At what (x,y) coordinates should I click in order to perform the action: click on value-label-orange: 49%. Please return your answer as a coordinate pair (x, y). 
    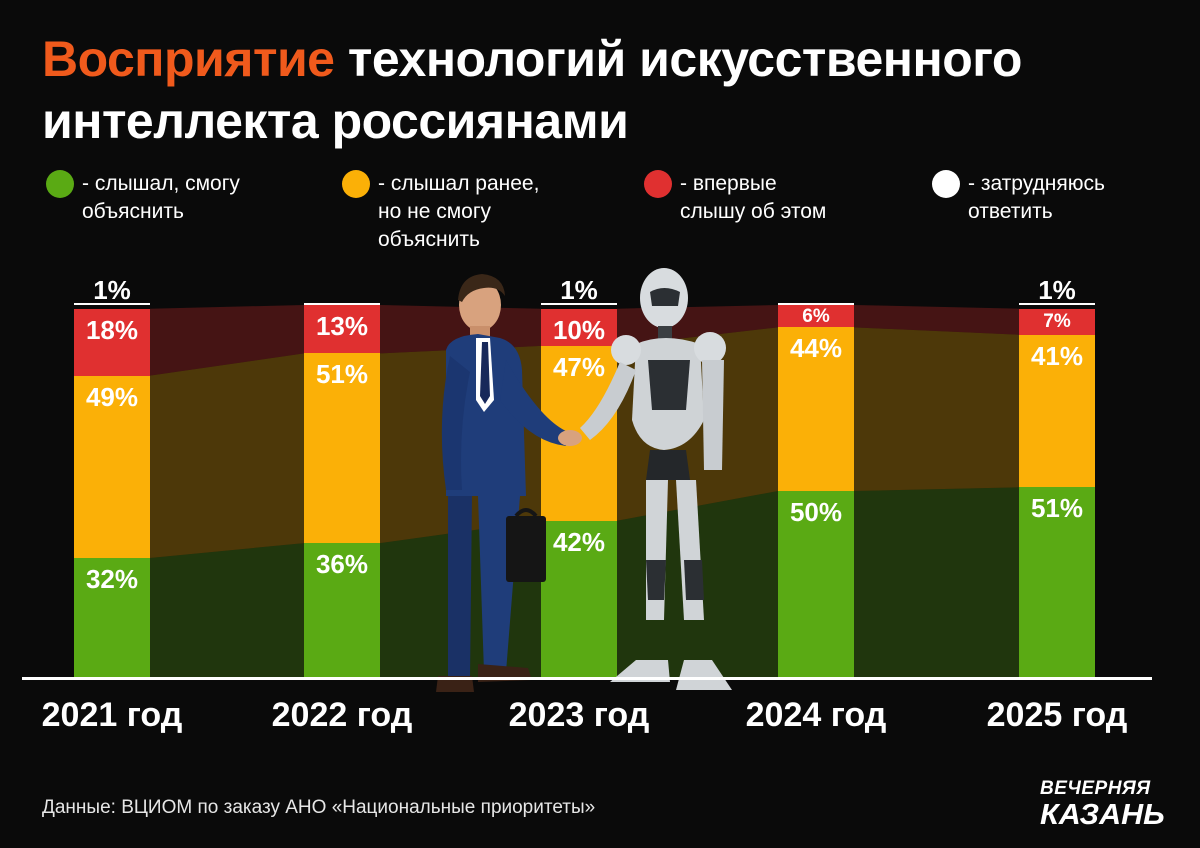
    Looking at the image, I should click on (112, 396).